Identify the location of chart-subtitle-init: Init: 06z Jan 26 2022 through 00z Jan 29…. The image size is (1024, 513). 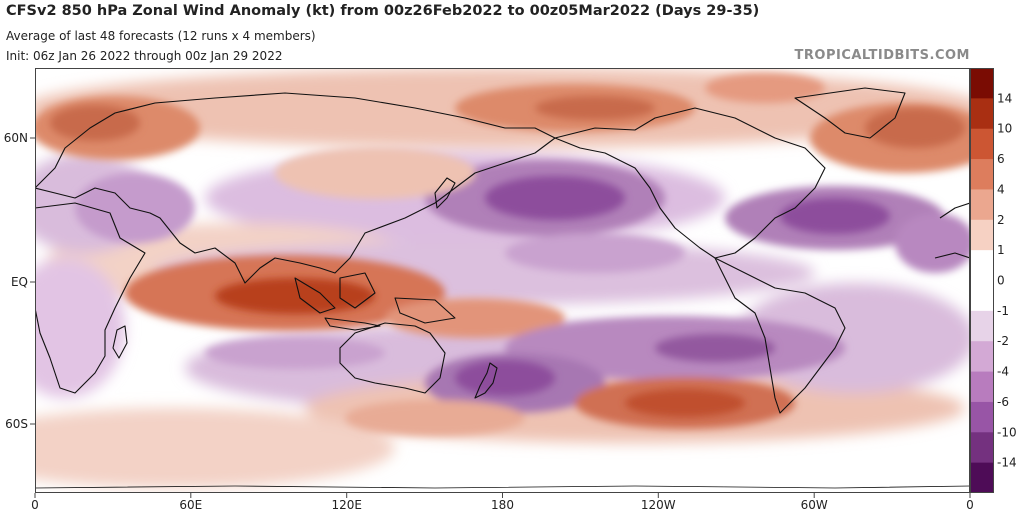
(144, 56).